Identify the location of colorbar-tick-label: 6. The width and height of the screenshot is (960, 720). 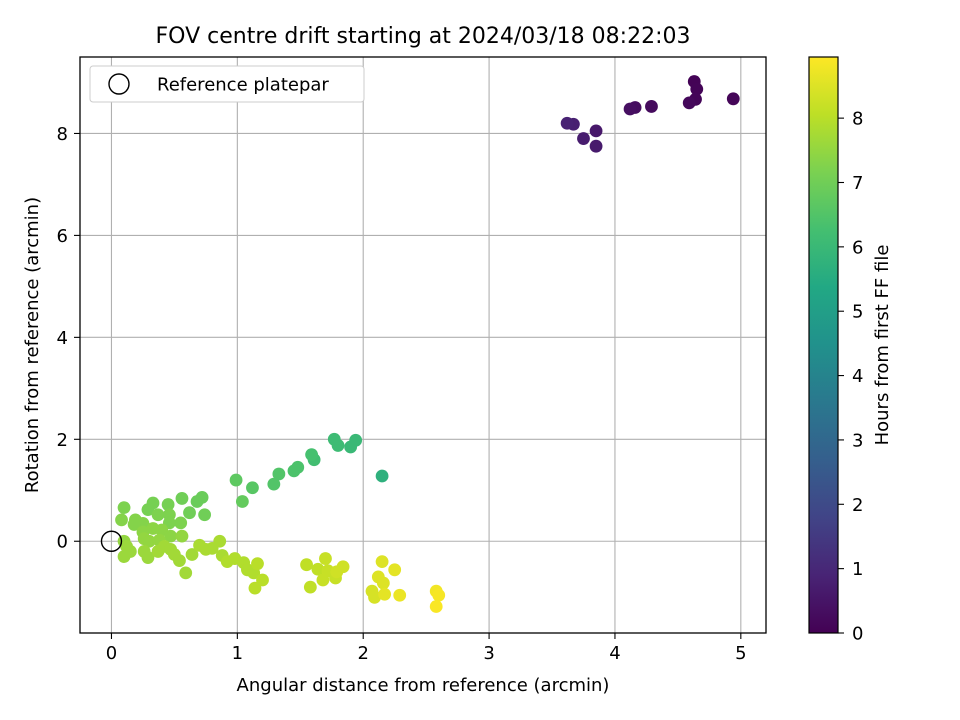
(857, 247).